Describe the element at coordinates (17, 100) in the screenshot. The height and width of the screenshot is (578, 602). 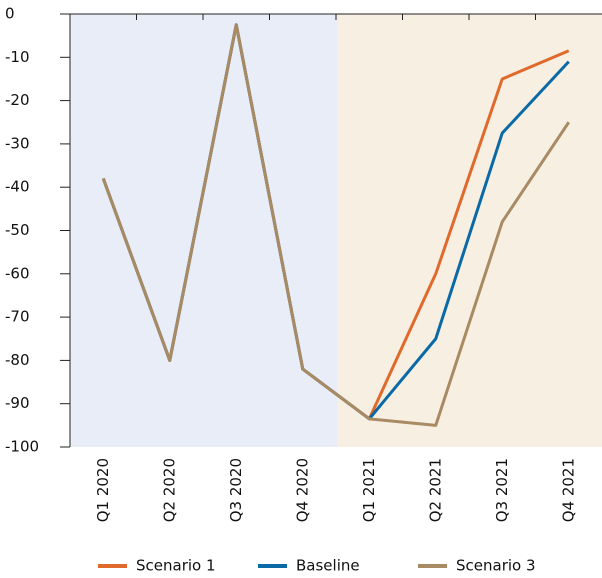
I see `y-tick-label: -20` at that location.